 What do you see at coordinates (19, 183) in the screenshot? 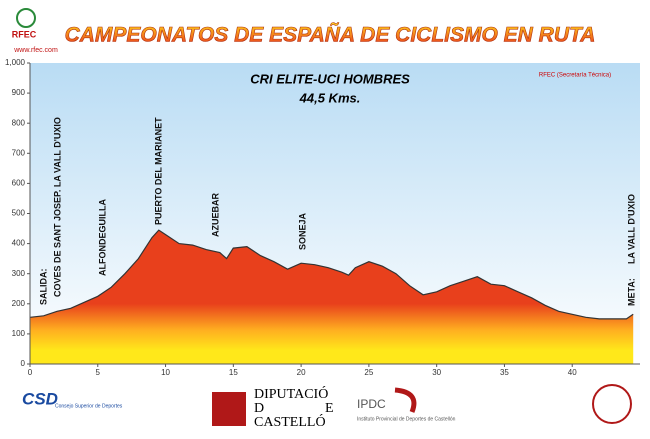
I see `y-tick-label: 600` at bounding box center [19, 183].